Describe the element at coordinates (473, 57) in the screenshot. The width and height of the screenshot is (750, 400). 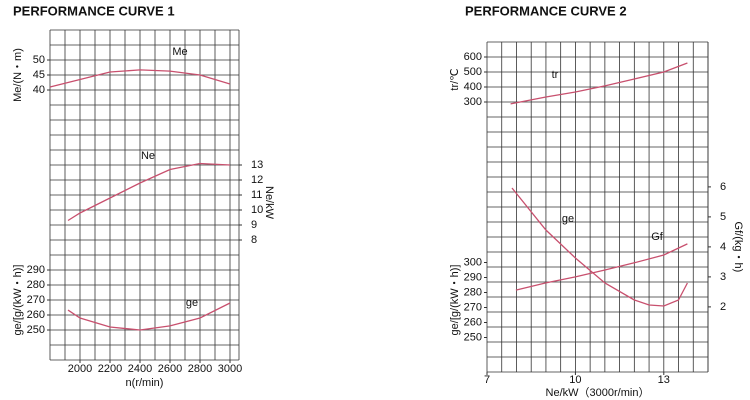
I see `y-tick-label: 600` at that location.